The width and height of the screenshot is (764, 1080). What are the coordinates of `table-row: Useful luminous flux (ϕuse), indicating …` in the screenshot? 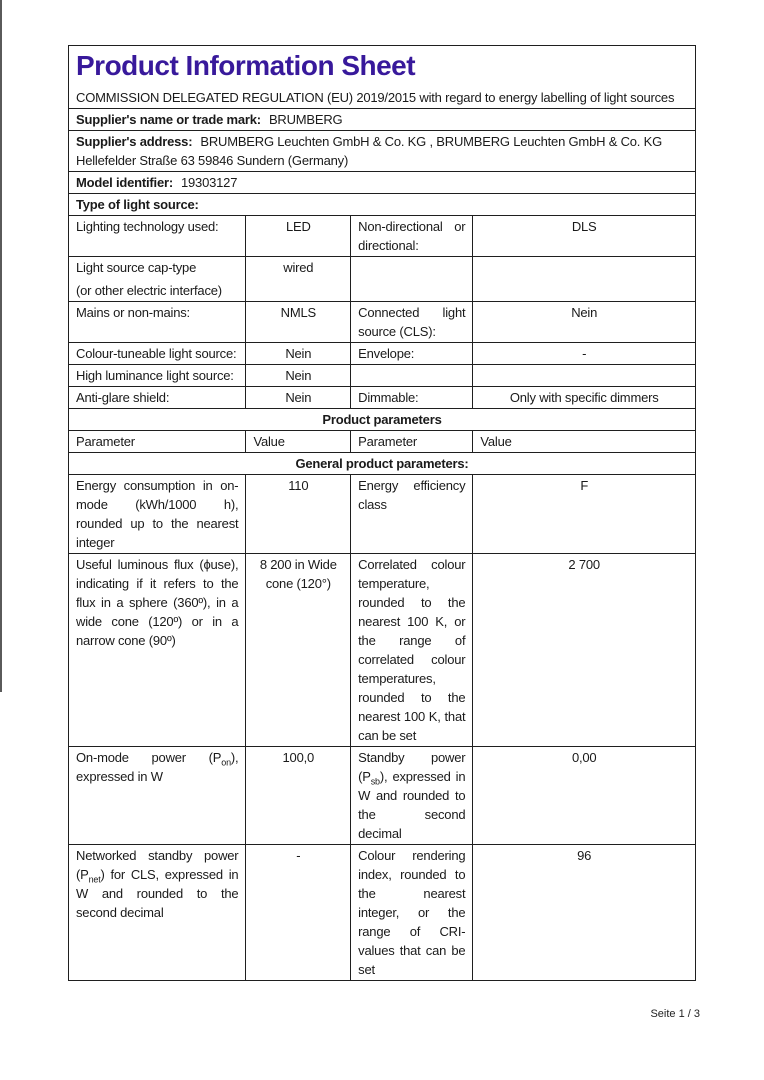 It's located at (381, 650).